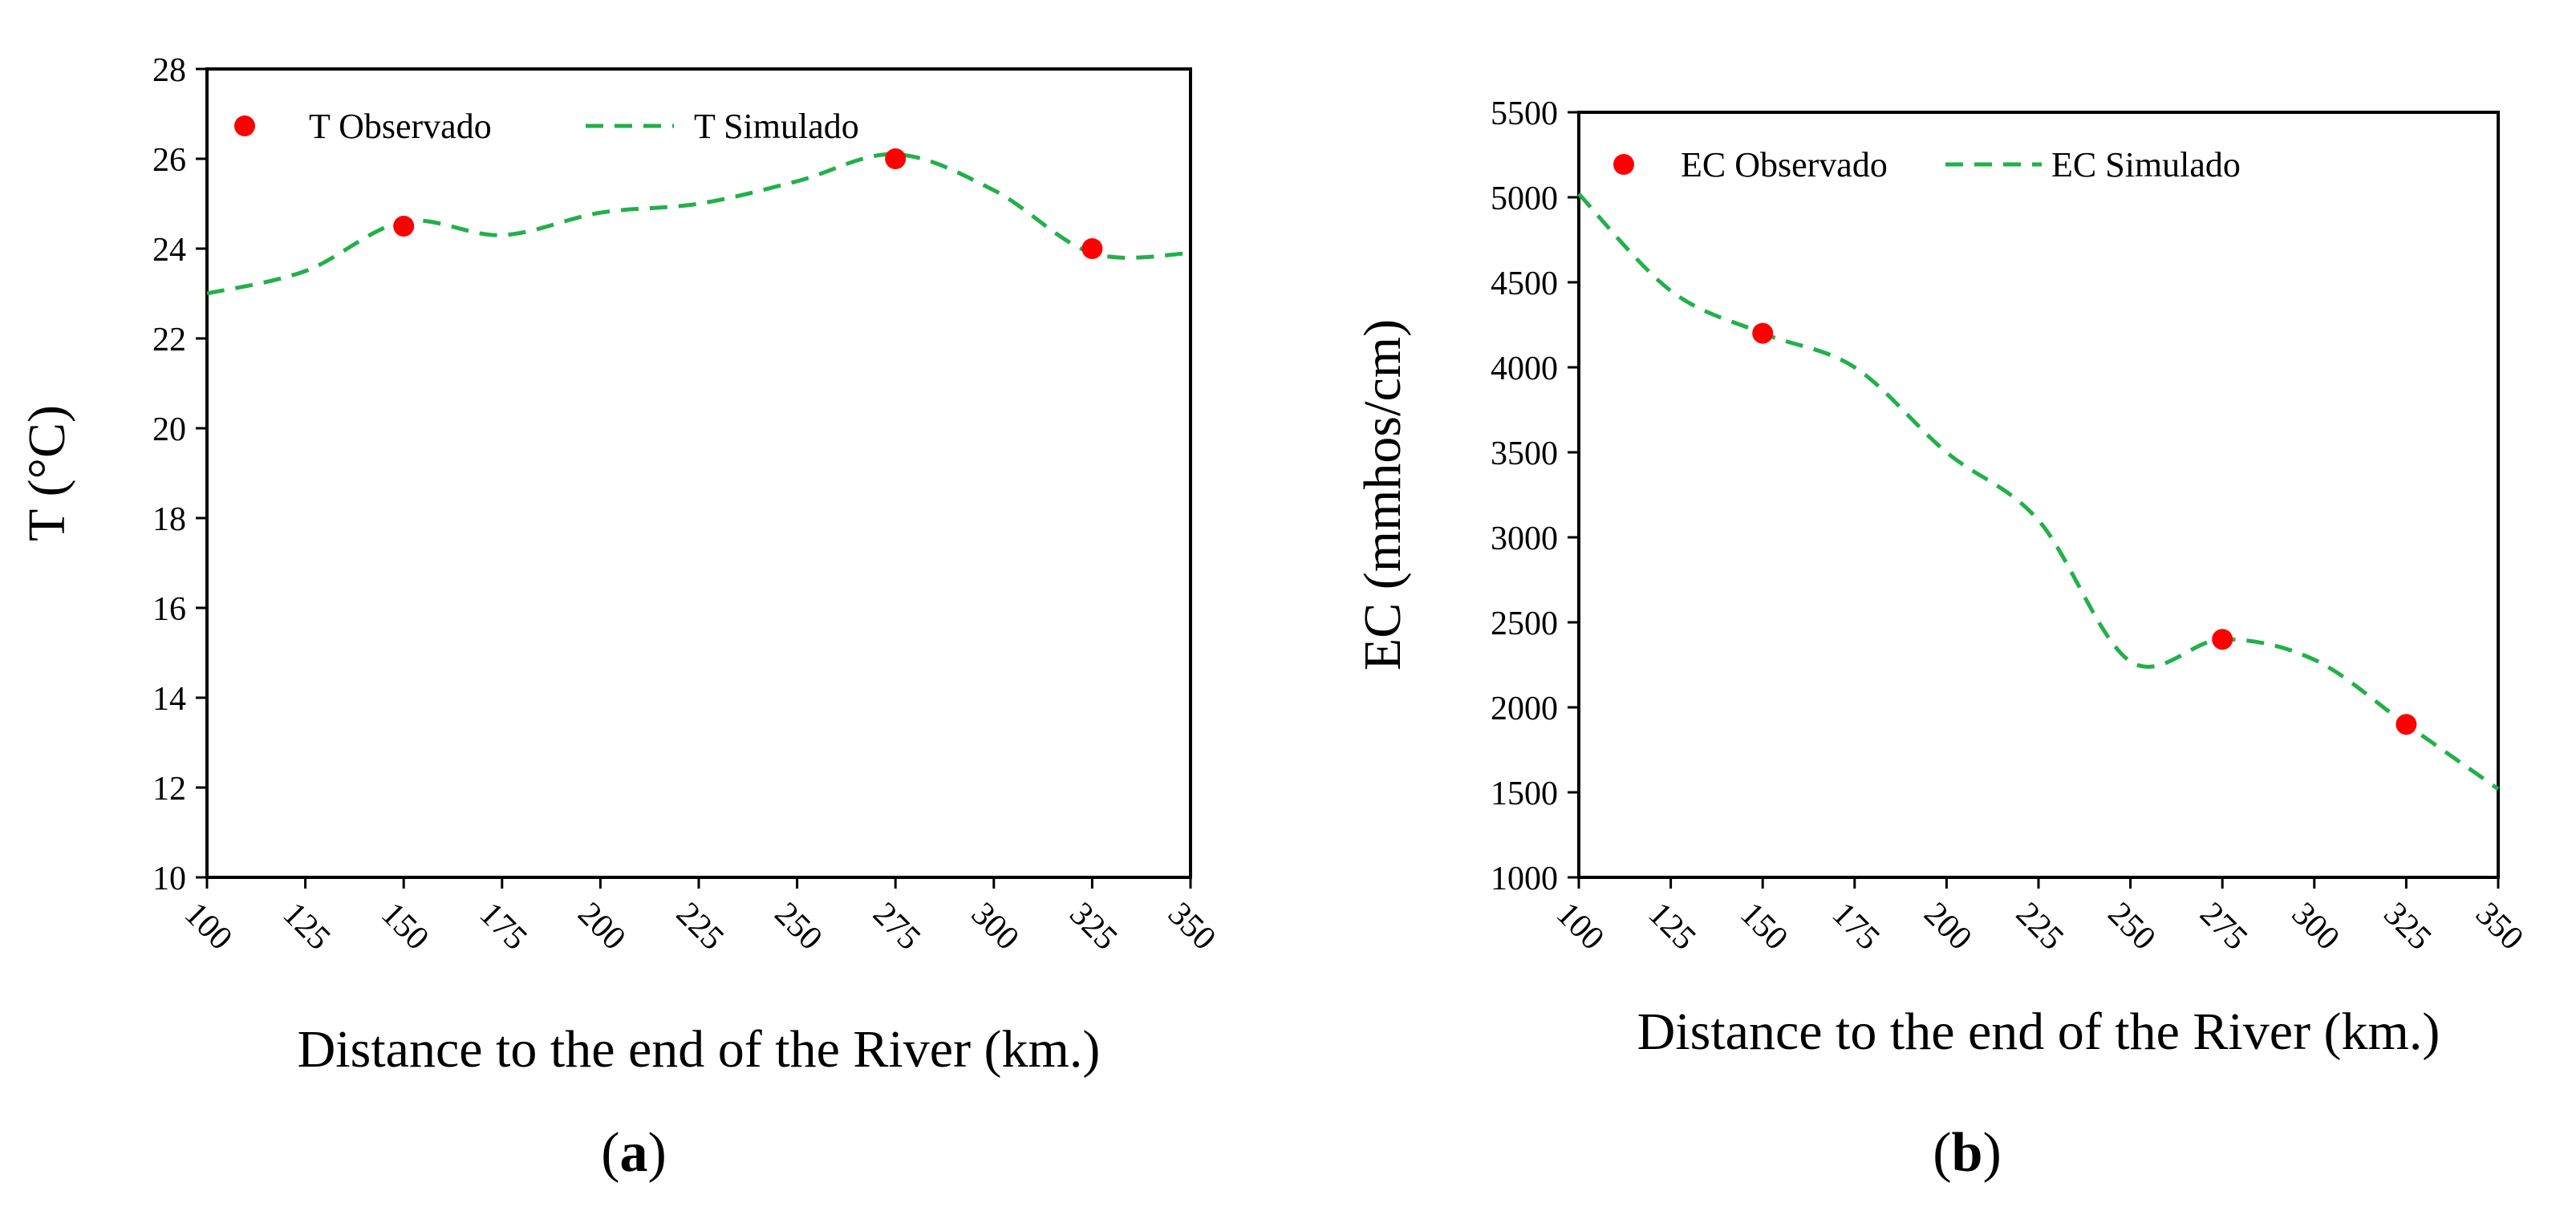 Image resolution: width=2576 pixels, height=1219 pixels. I want to click on y-tick-label: 3000, so click(1524, 538).